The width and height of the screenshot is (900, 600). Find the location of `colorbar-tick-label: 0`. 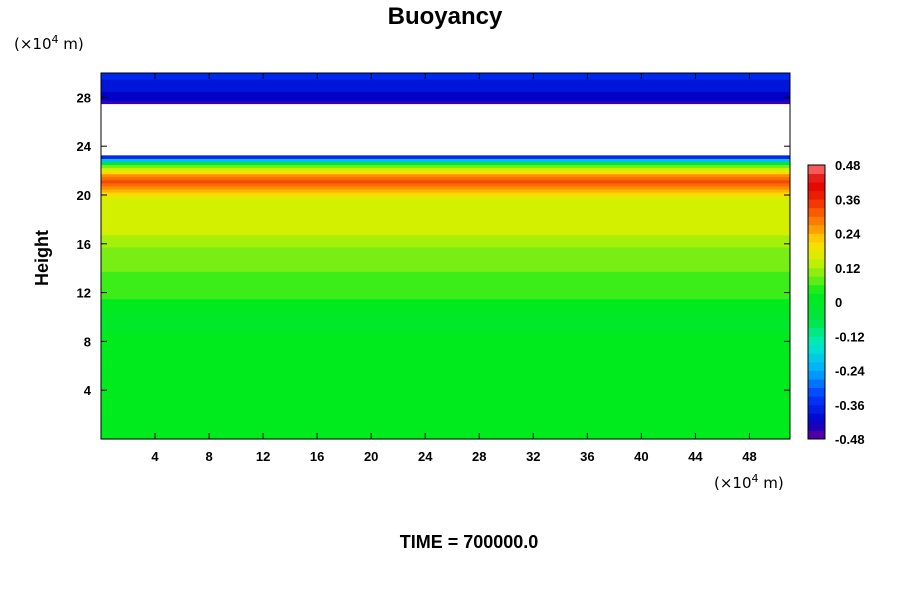

colorbar-tick-label: 0 is located at coordinates (838, 302).